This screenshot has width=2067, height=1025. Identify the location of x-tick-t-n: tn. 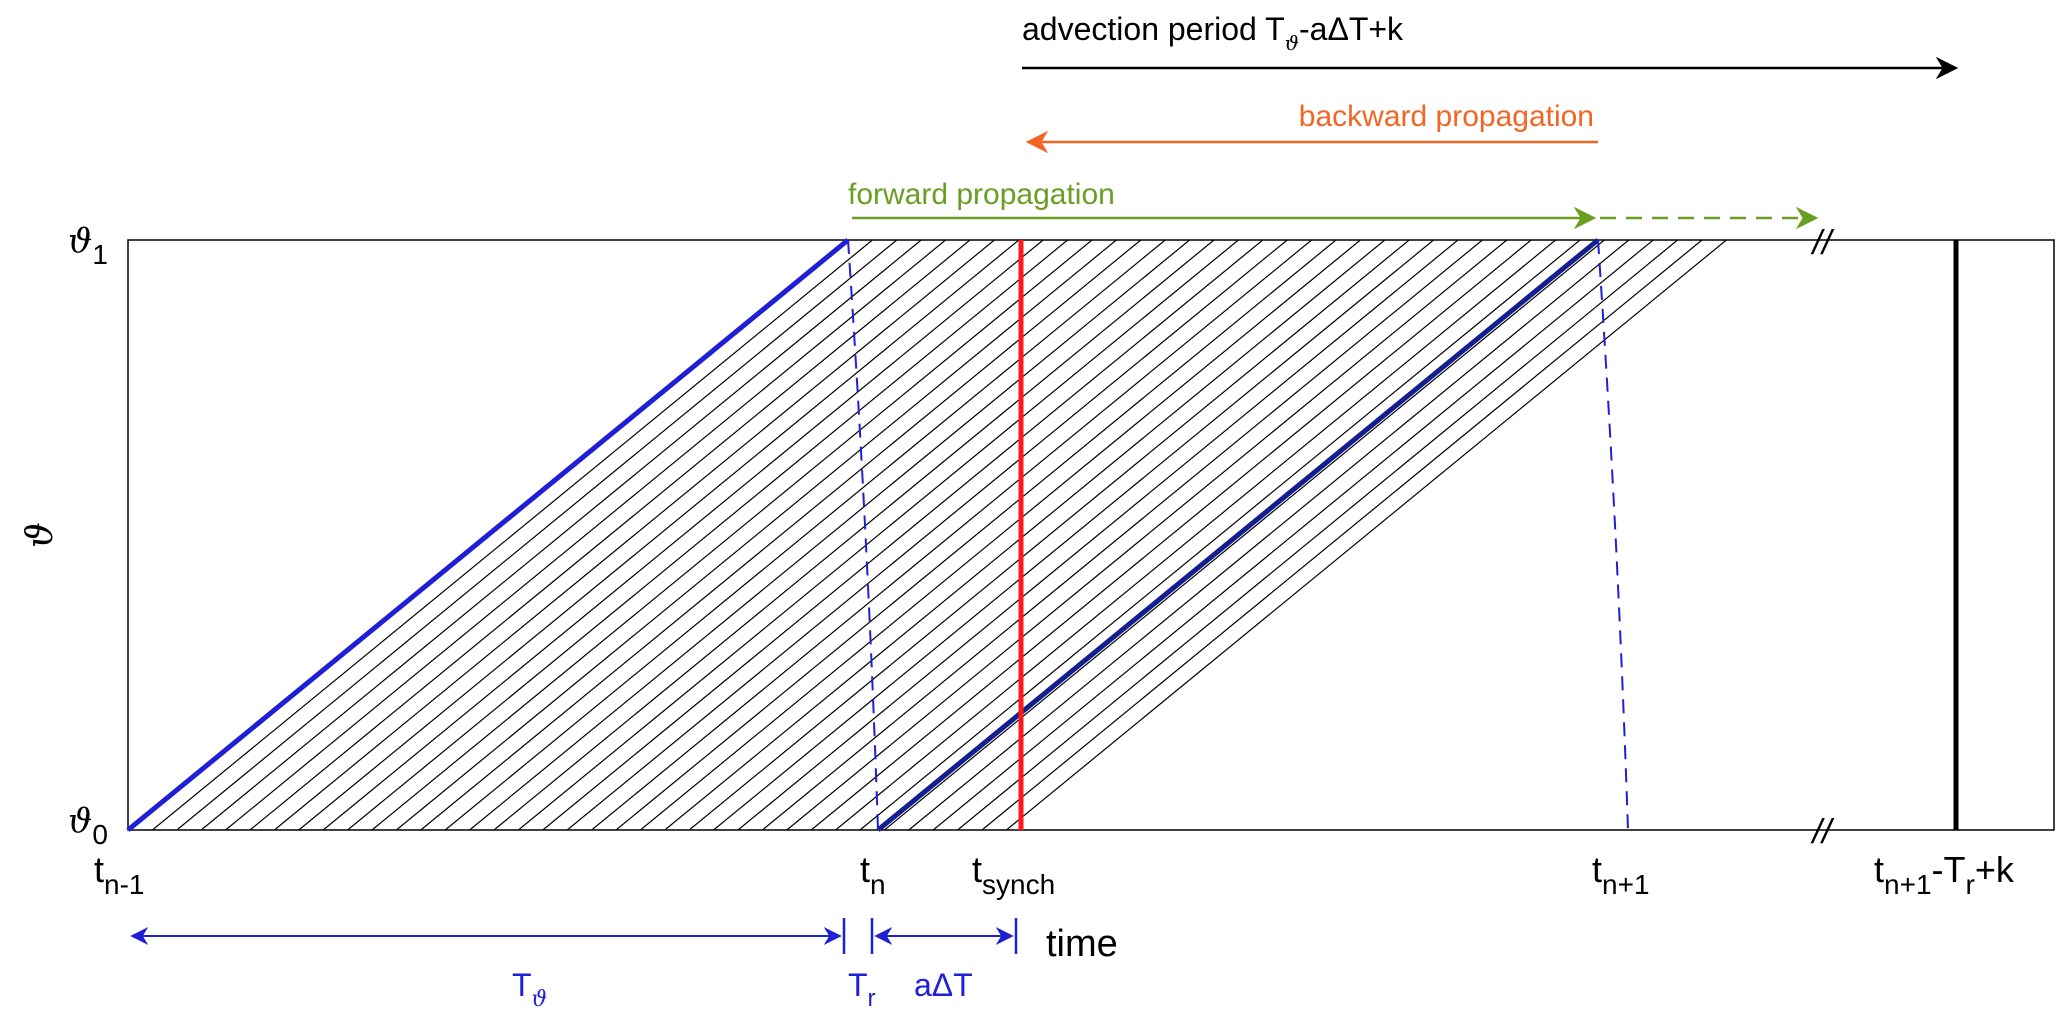
(873, 874).